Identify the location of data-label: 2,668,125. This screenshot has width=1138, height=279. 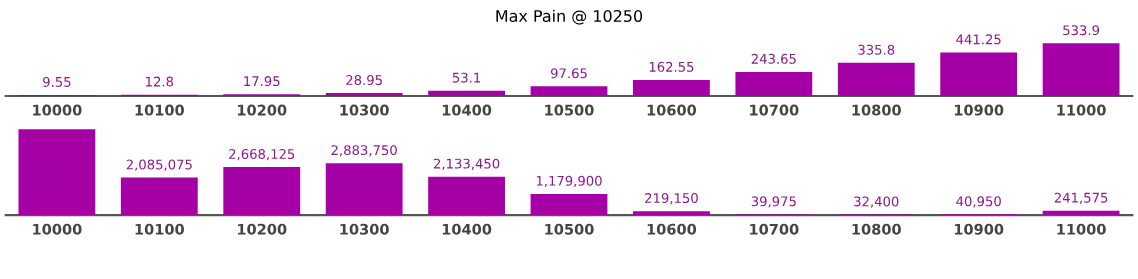
(262, 155).